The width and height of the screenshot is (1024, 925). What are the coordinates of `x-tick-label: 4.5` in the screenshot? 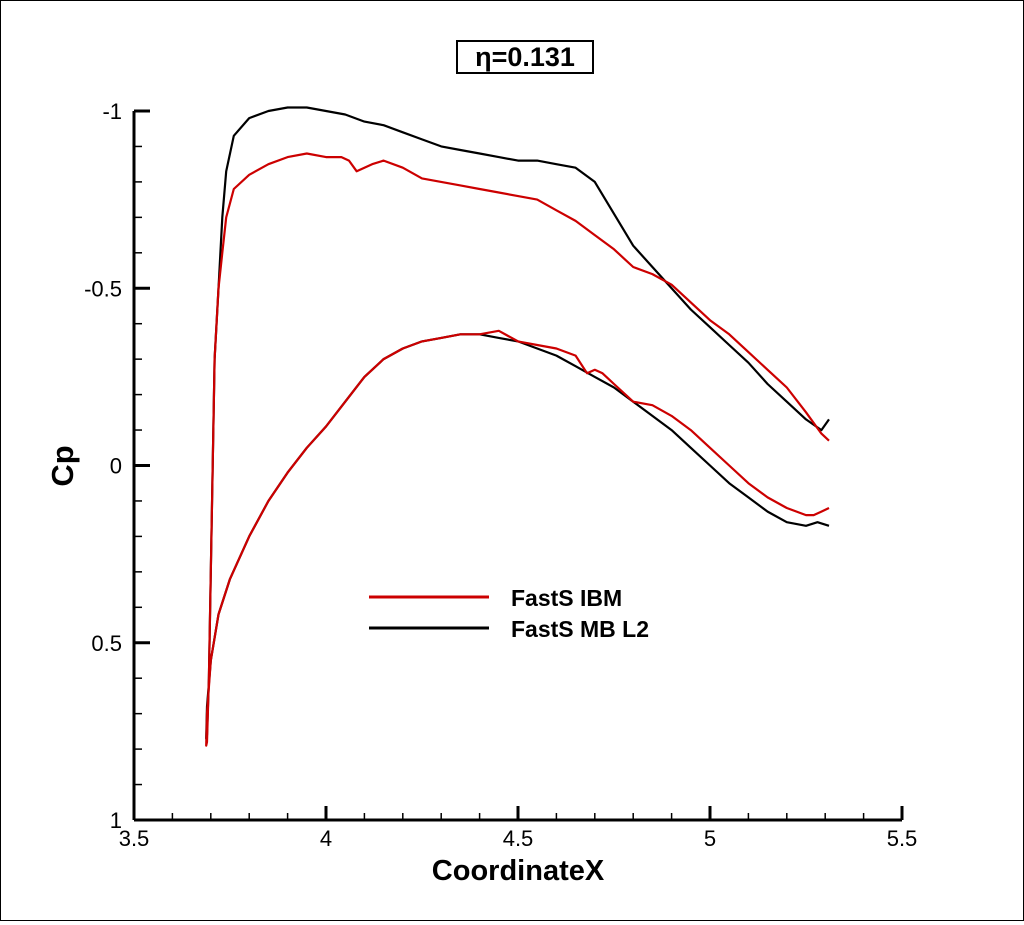 It's located at (518, 838).